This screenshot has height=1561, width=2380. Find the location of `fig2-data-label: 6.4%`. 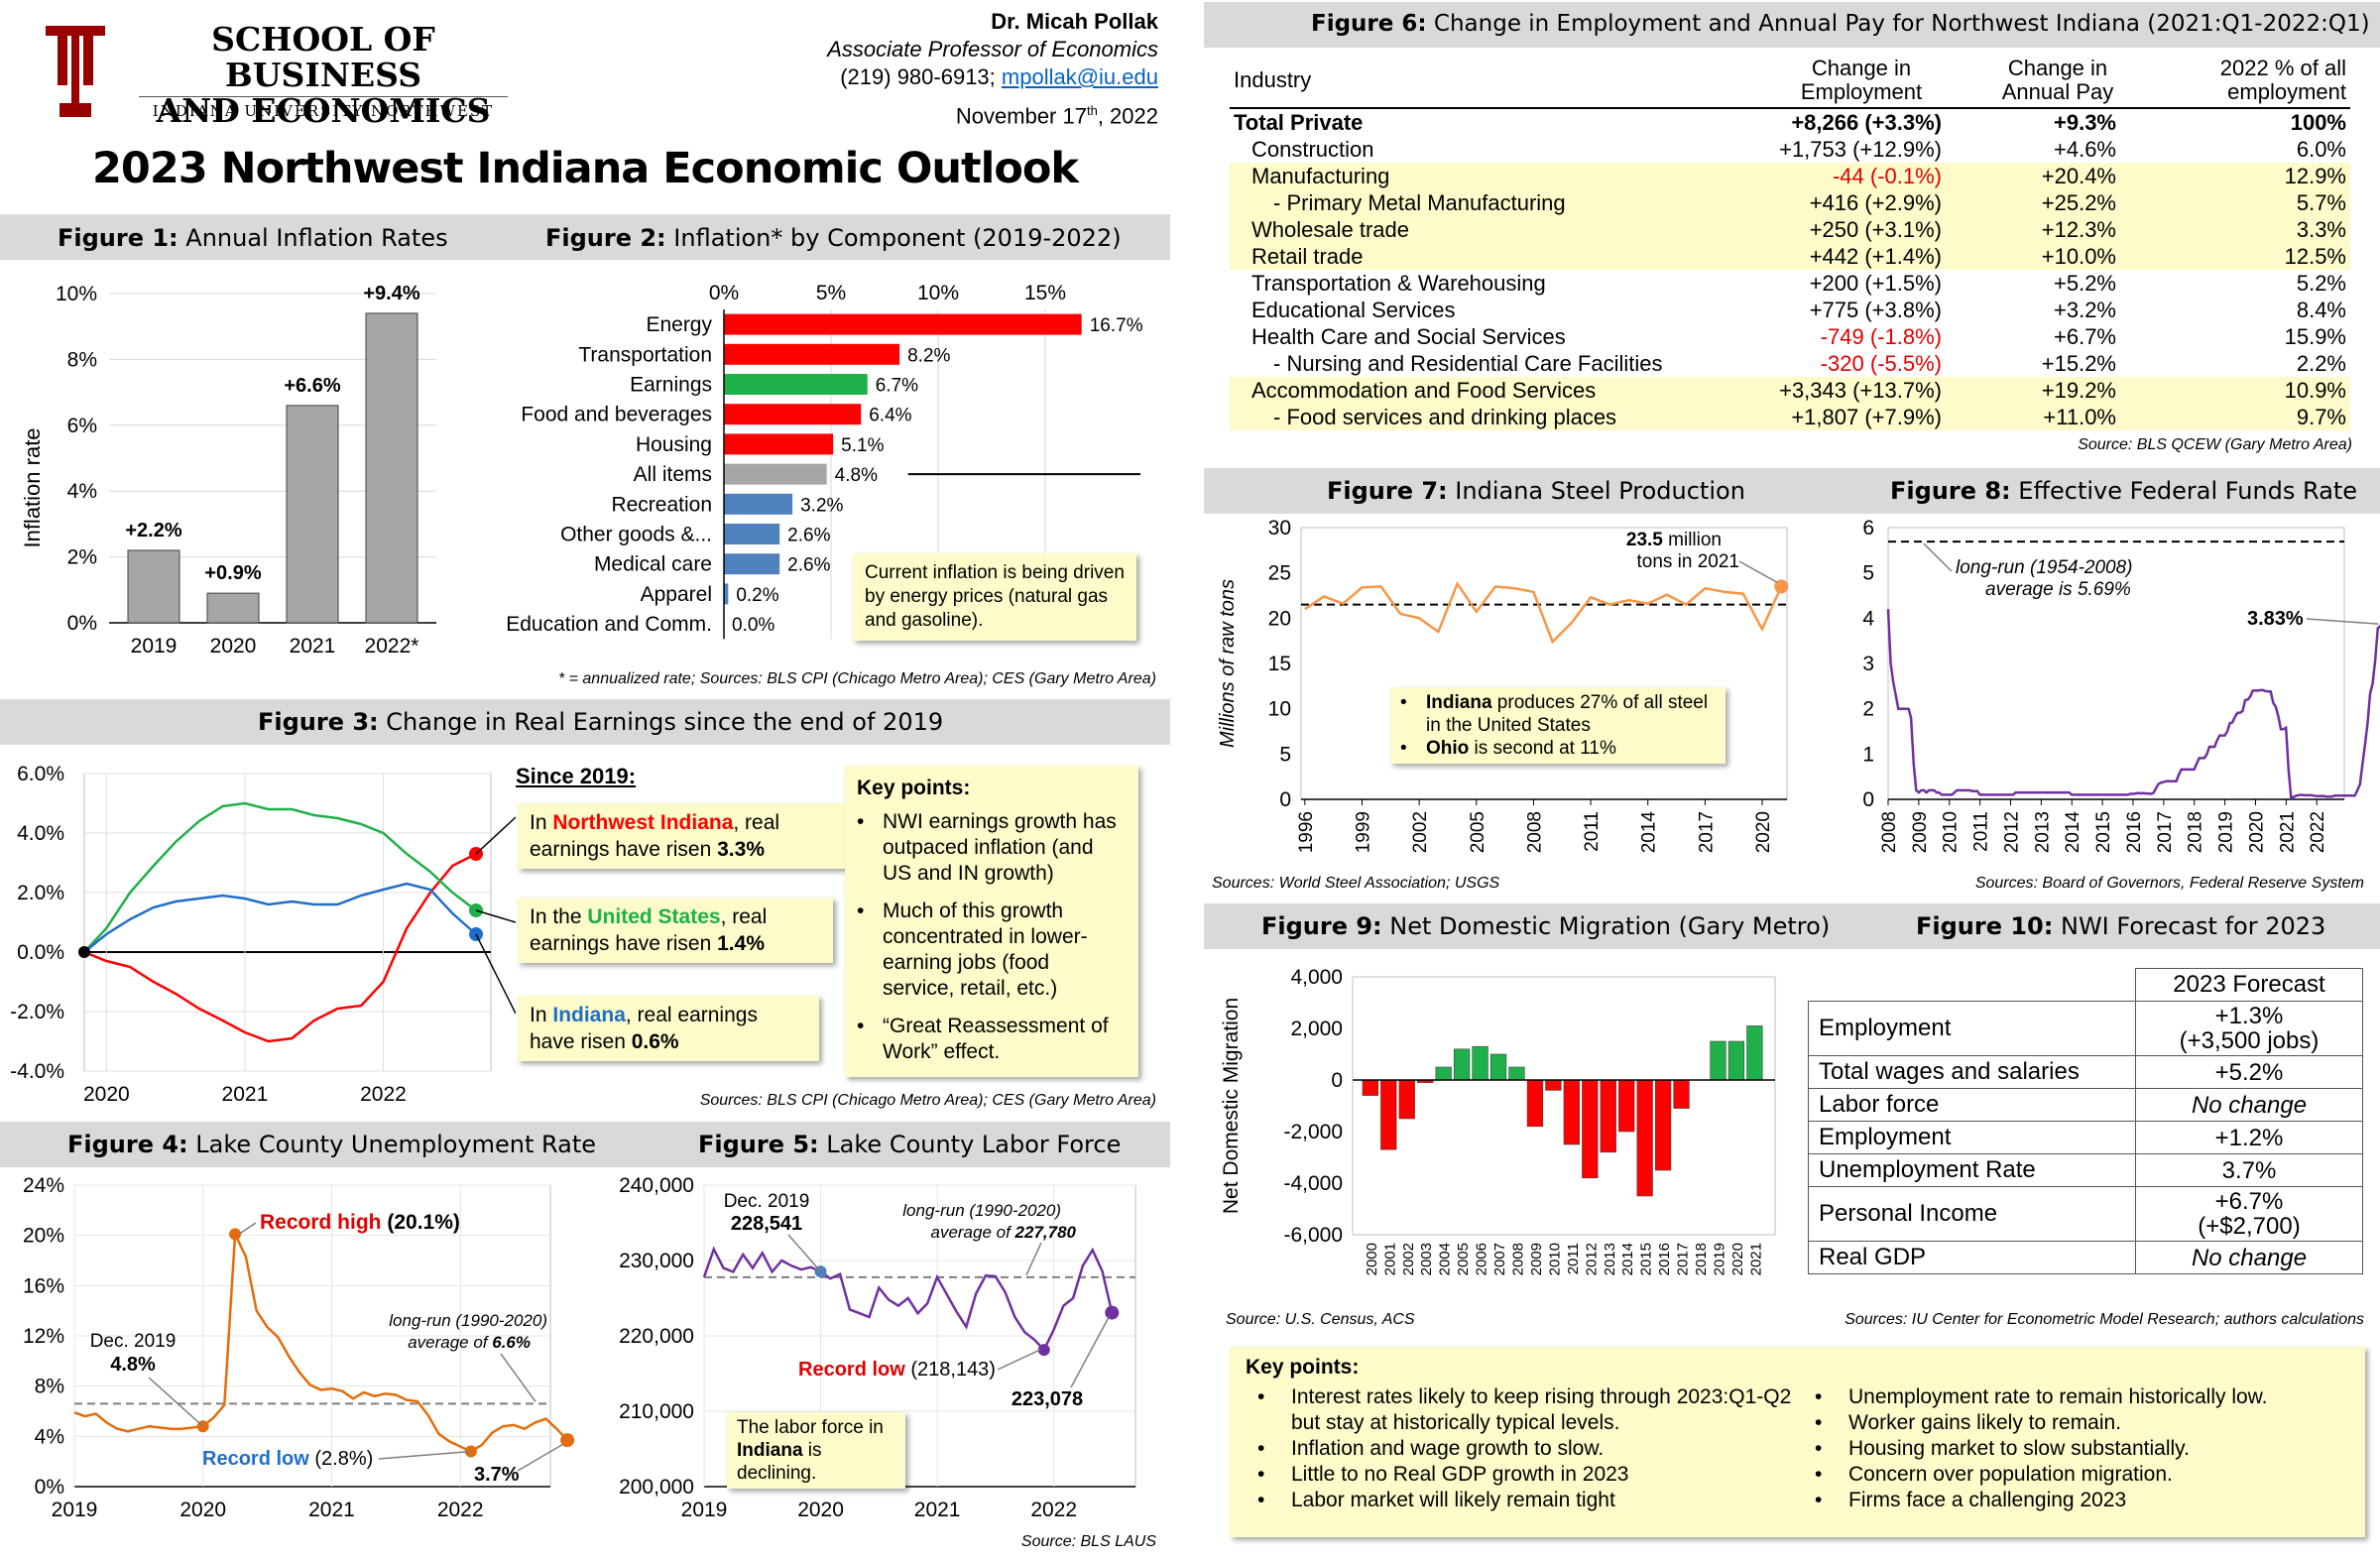

fig2-data-label: 6.4% is located at coordinates (890, 416).